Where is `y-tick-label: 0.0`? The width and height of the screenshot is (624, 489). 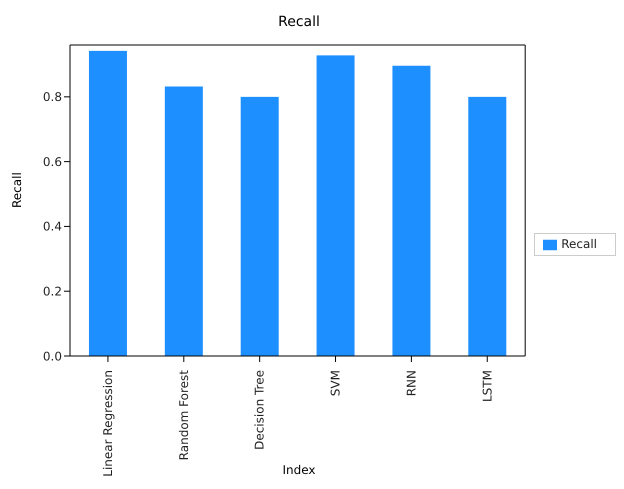 y-tick-label: 0.0 is located at coordinates (52, 356).